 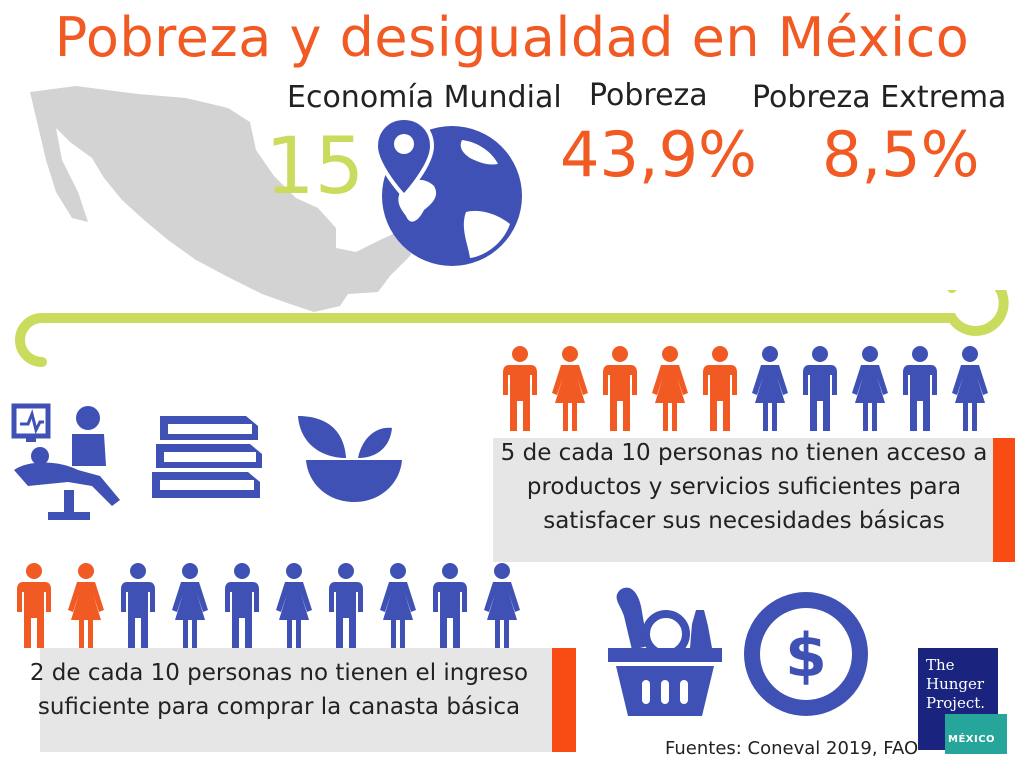 I want to click on info-box-bottom, so click(x=296, y=700).